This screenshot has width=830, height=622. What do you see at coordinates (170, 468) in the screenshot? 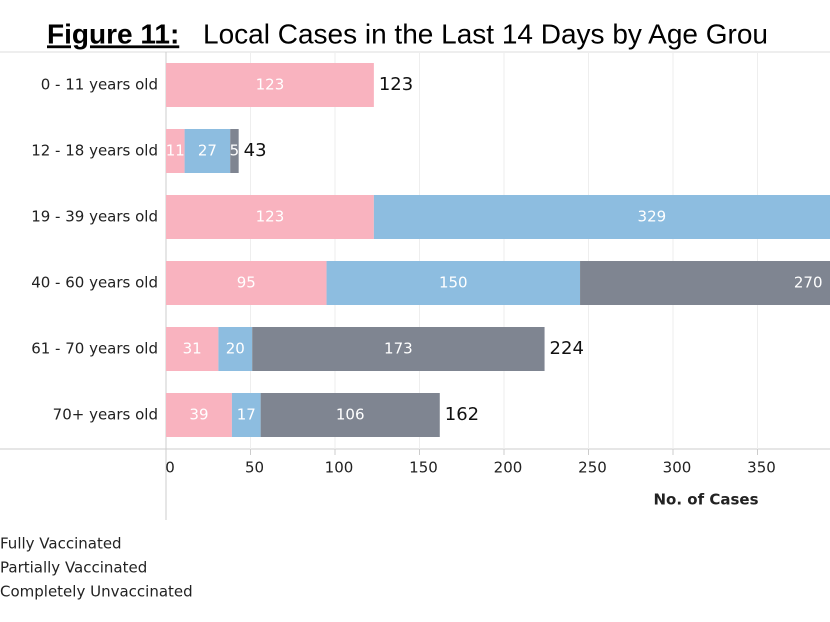
I see `x-tick-label: 0` at bounding box center [170, 468].